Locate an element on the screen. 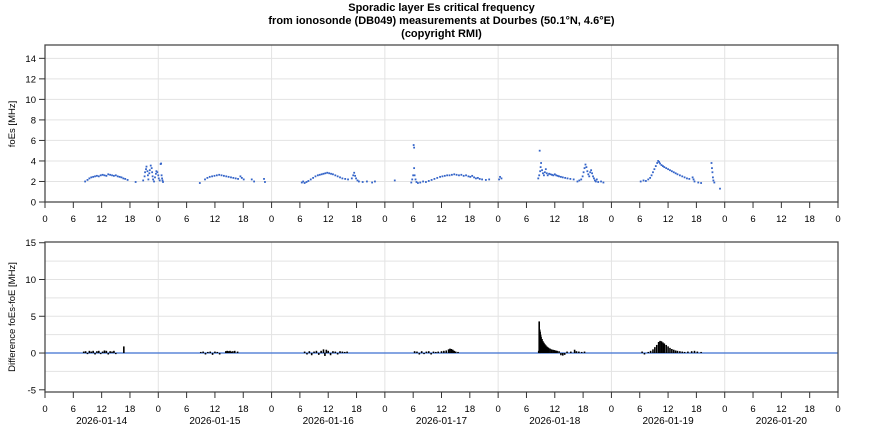 Image resolution: width=886 pixels, height=440 pixels. y-tick-label: 8 is located at coordinates (33, 120).